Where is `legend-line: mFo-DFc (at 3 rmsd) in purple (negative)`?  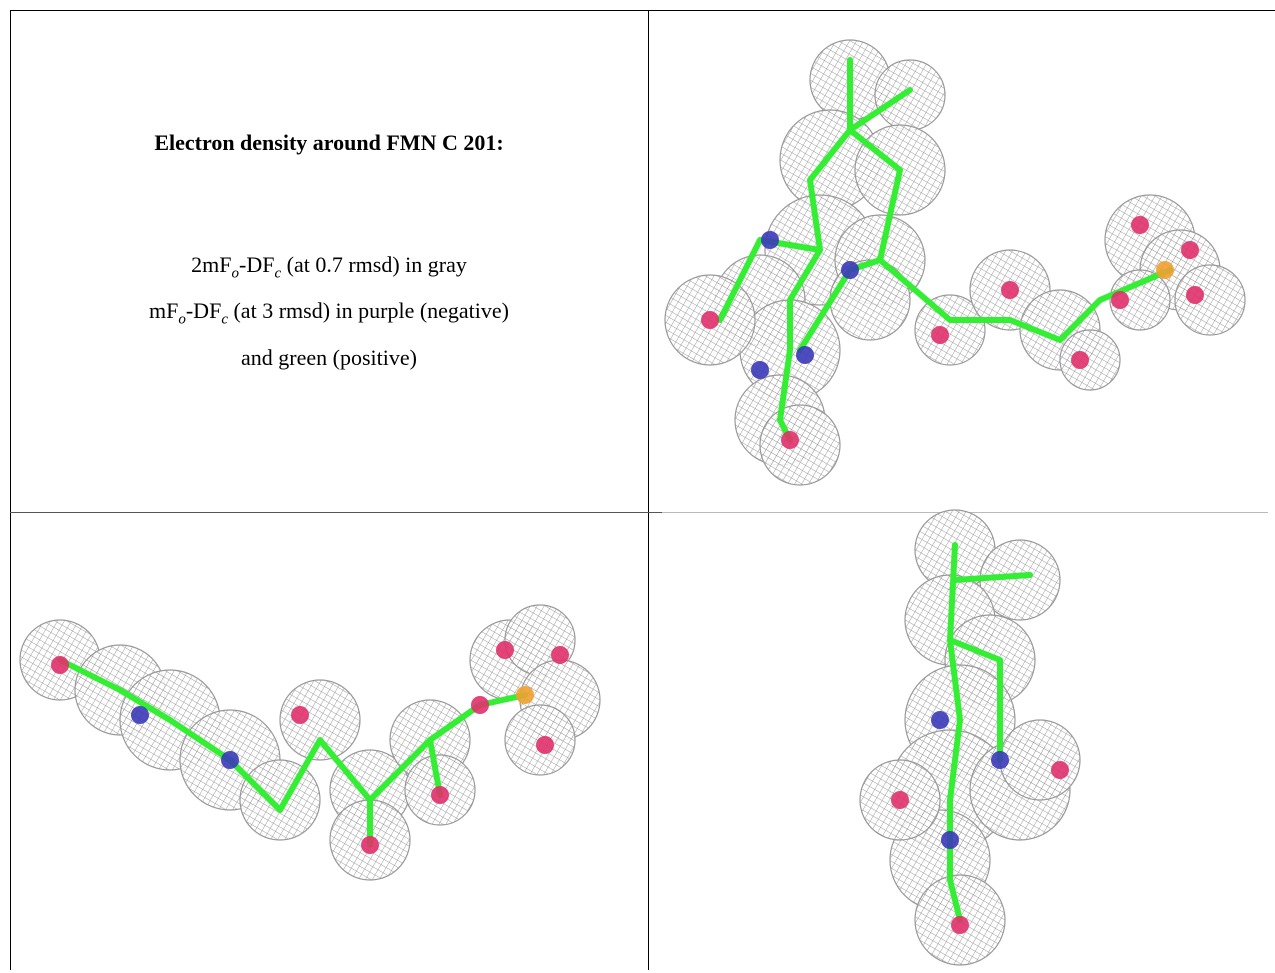
legend-line: mFo-DFc (at 3 rmsd) in purple (negative) is located at coordinates (329, 315).